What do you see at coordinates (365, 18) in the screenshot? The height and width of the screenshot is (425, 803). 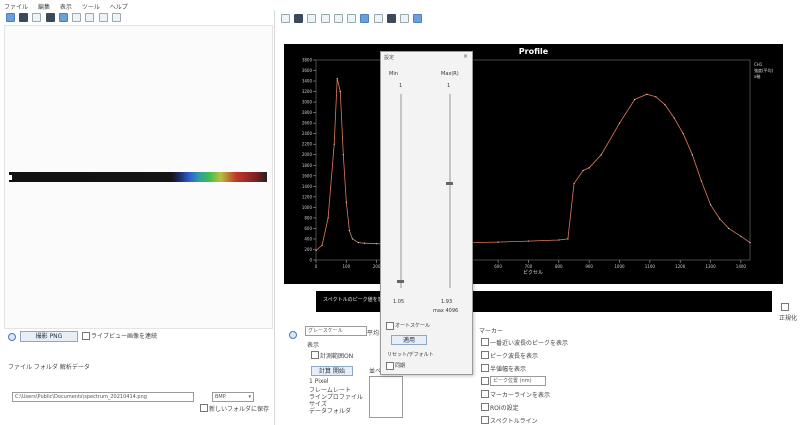 I see `paste-icon` at bounding box center [365, 18].